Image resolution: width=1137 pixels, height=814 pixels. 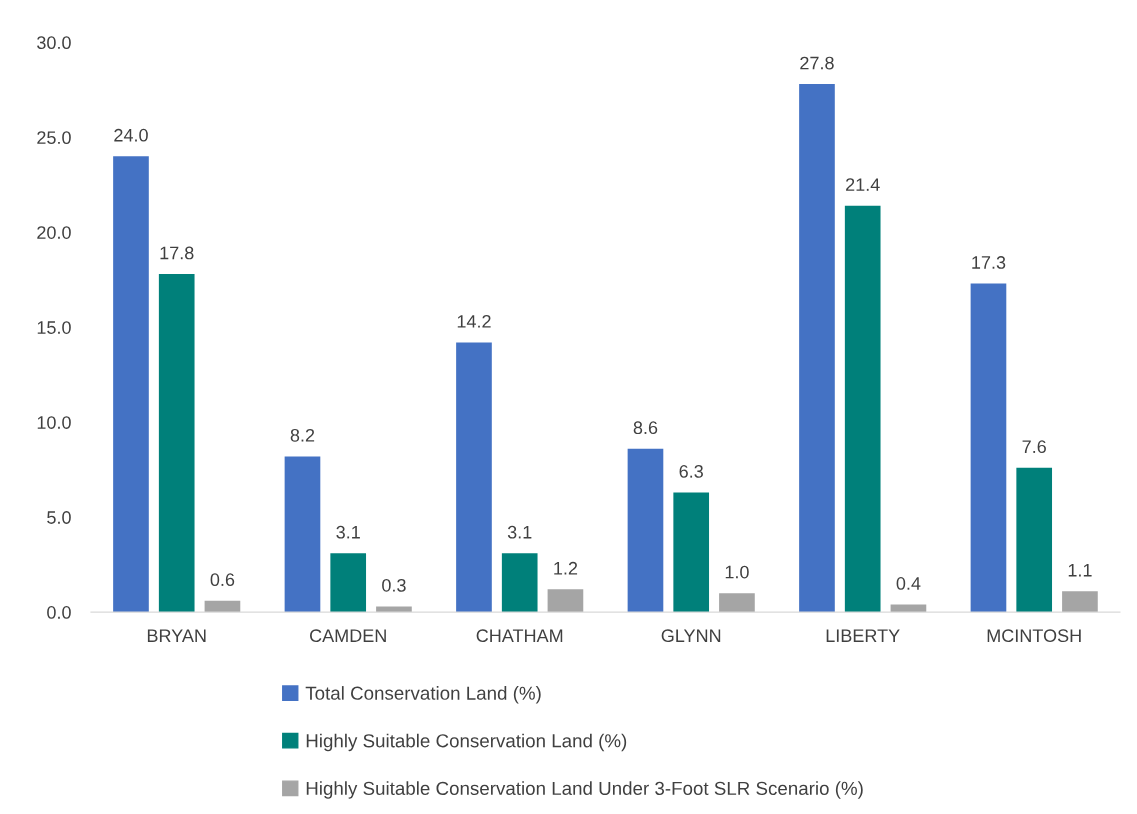 What do you see at coordinates (423, 695) in the screenshot?
I see `legend-label: Total Conservation Land (%)` at bounding box center [423, 695].